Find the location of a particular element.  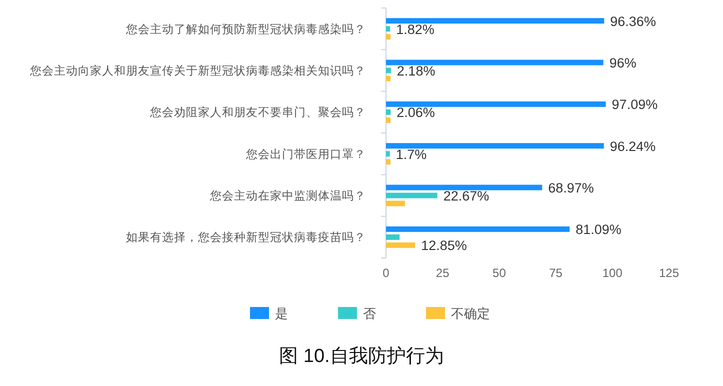

x-tick-label: 50 is located at coordinates (499, 273).